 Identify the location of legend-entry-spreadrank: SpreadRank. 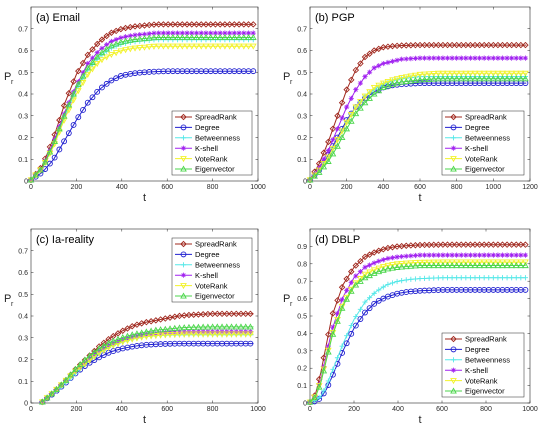
(206, 244).